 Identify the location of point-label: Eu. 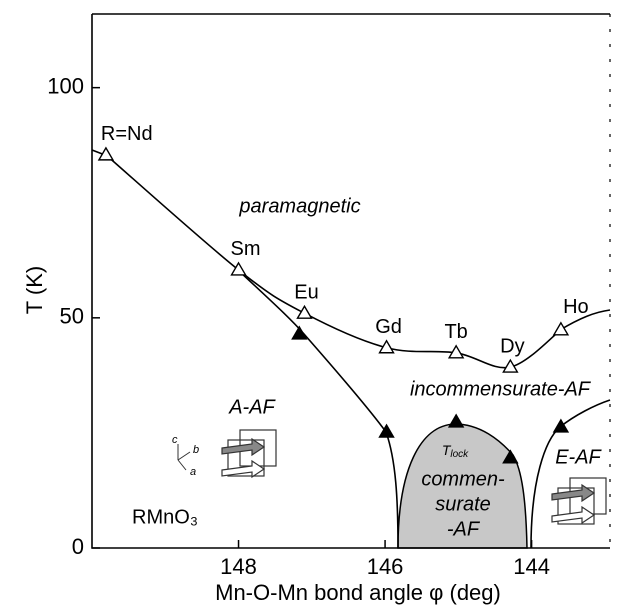
(306, 293).